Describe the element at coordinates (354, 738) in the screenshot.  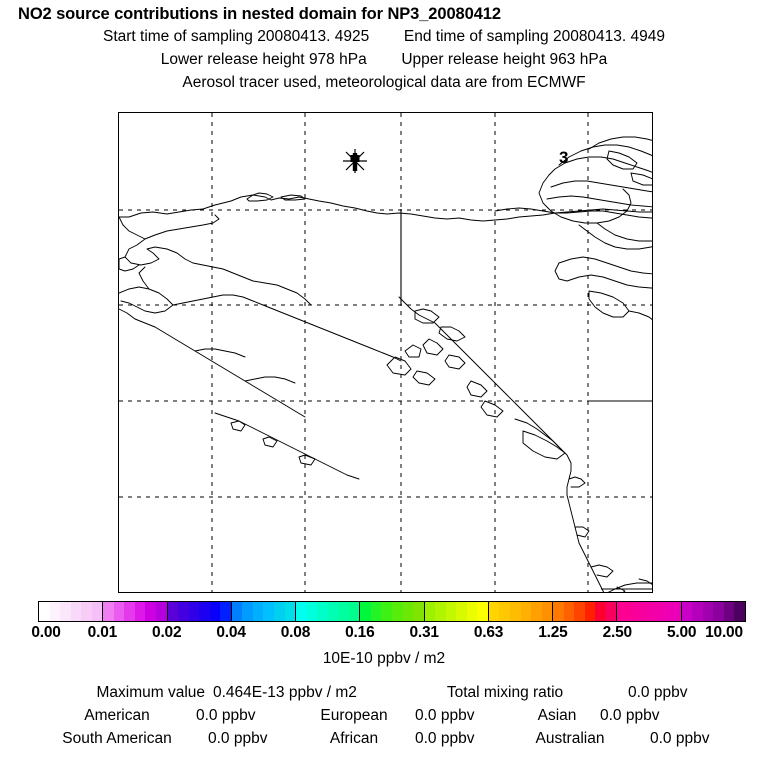
I see `region-name-african: African` at that location.